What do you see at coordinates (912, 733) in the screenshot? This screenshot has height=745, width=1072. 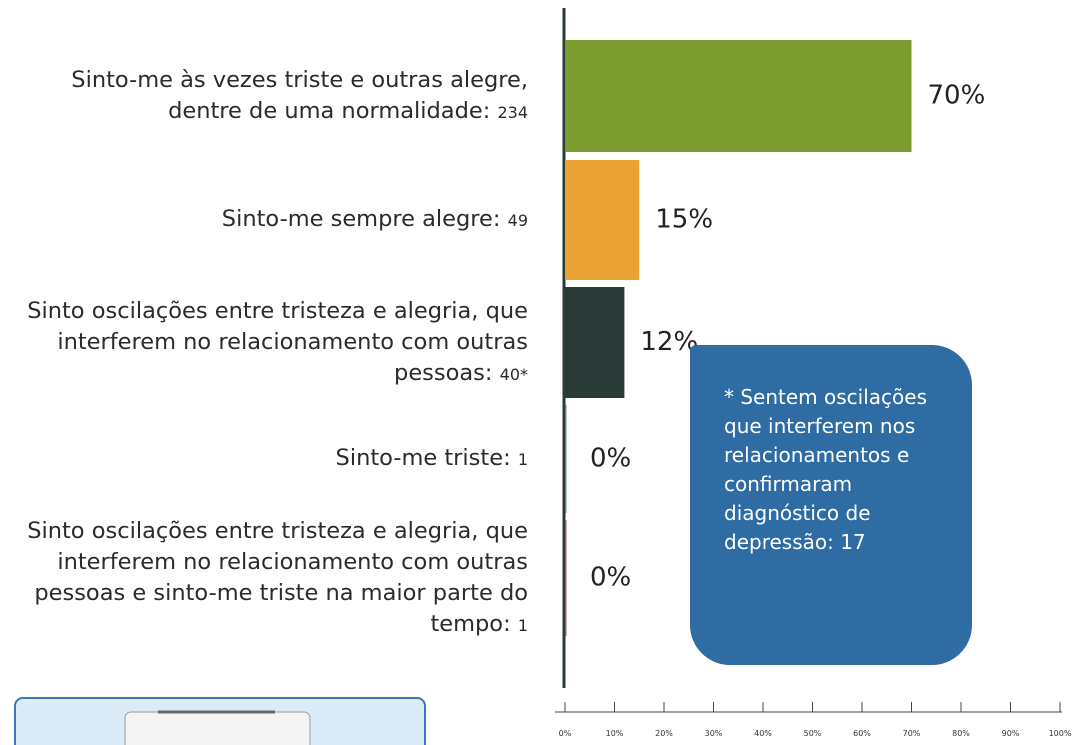 I see `x-tick-label: 70%` at bounding box center [912, 733].